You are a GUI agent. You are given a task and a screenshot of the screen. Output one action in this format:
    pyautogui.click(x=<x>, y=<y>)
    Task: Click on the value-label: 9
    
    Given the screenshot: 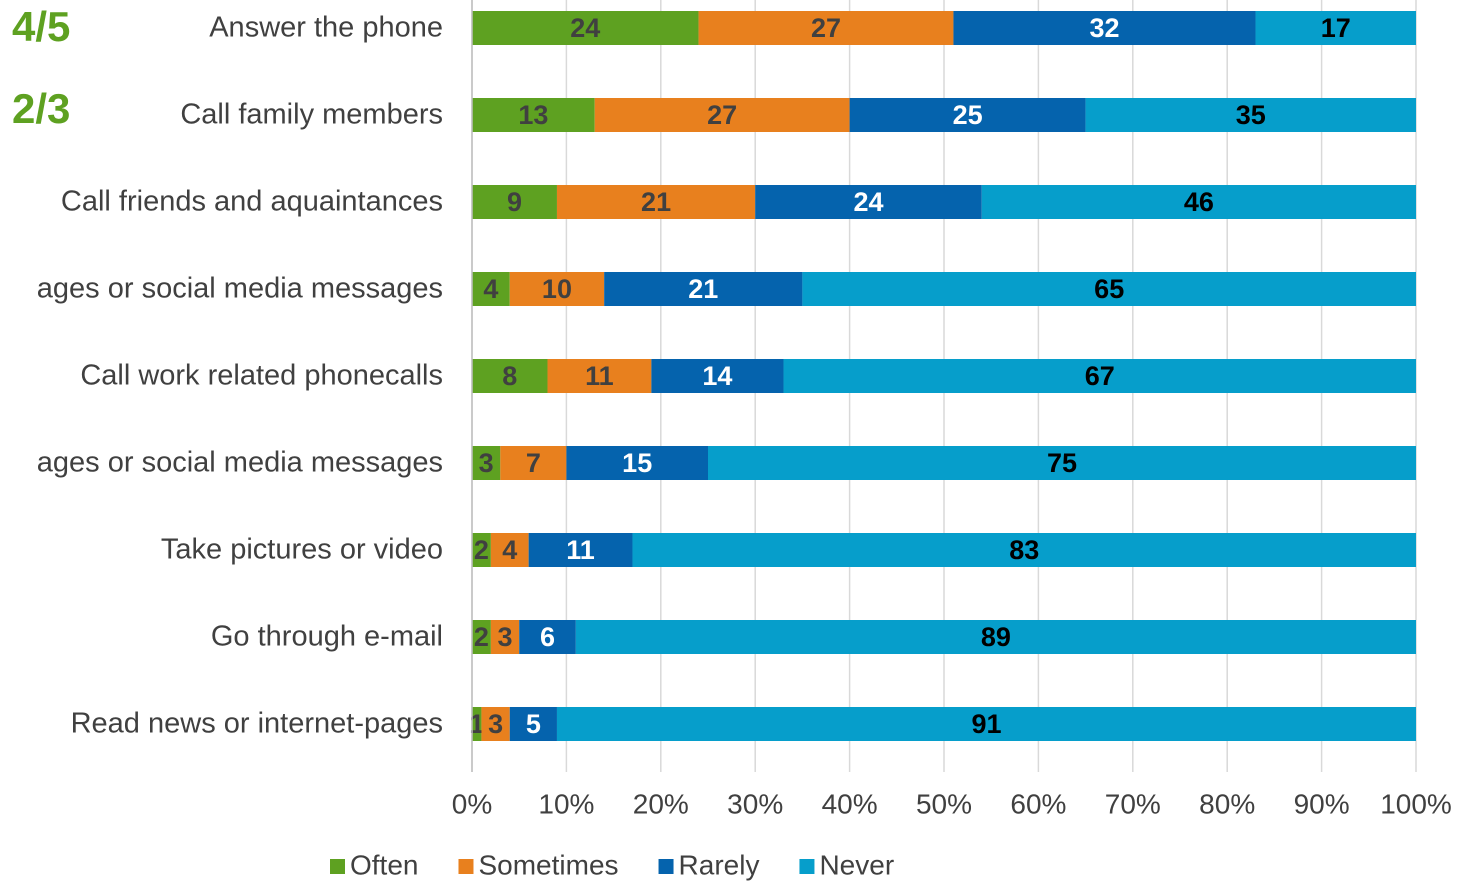 What is the action you would take?
    pyautogui.click(x=514, y=202)
    